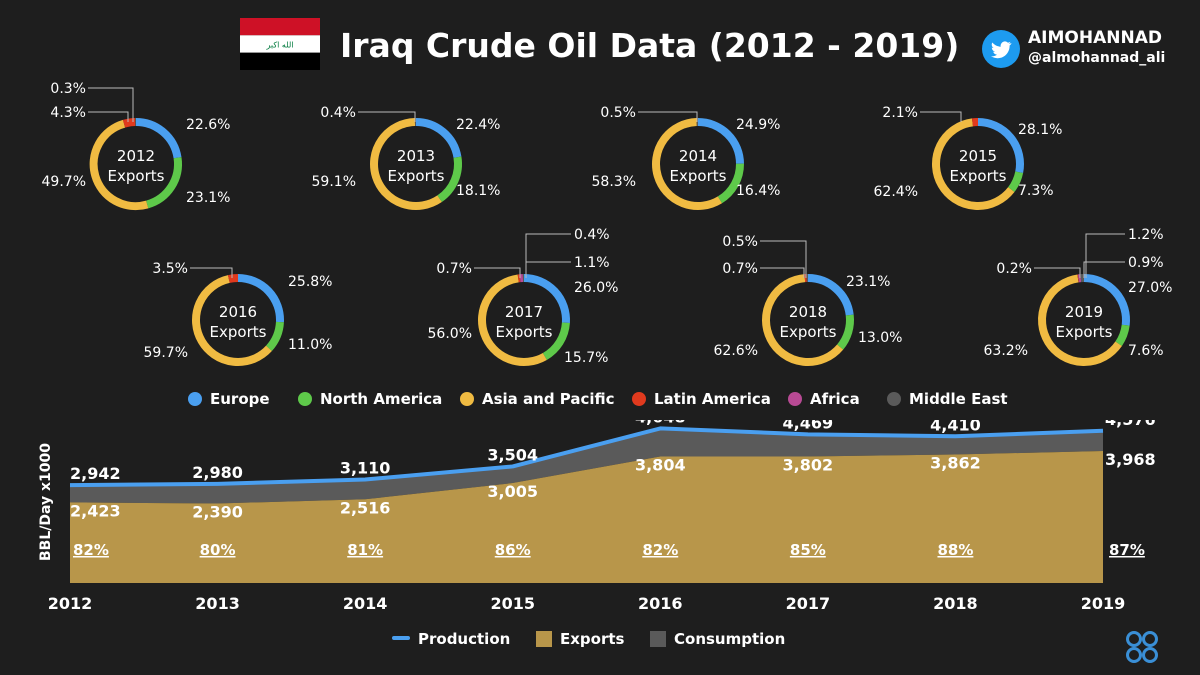 This screenshot has height=675, width=1200. I want to click on donut-year-label: 2013, so click(416, 156).